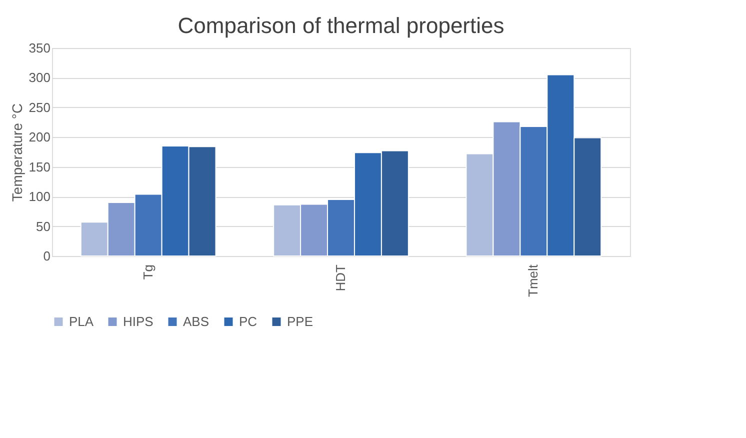 Image resolution: width=746 pixels, height=438 pixels. What do you see at coordinates (39, 166) in the screenshot?
I see `y-tick-label: 150` at bounding box center [39, 166].